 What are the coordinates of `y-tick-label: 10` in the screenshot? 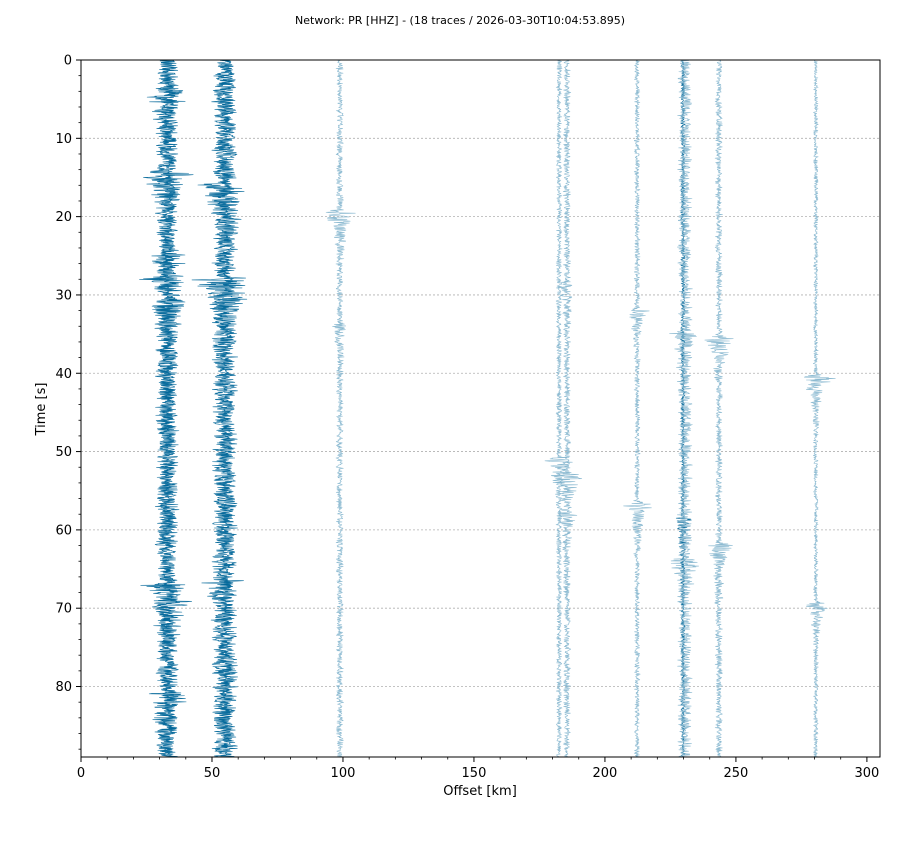 It's located at (63, 139).